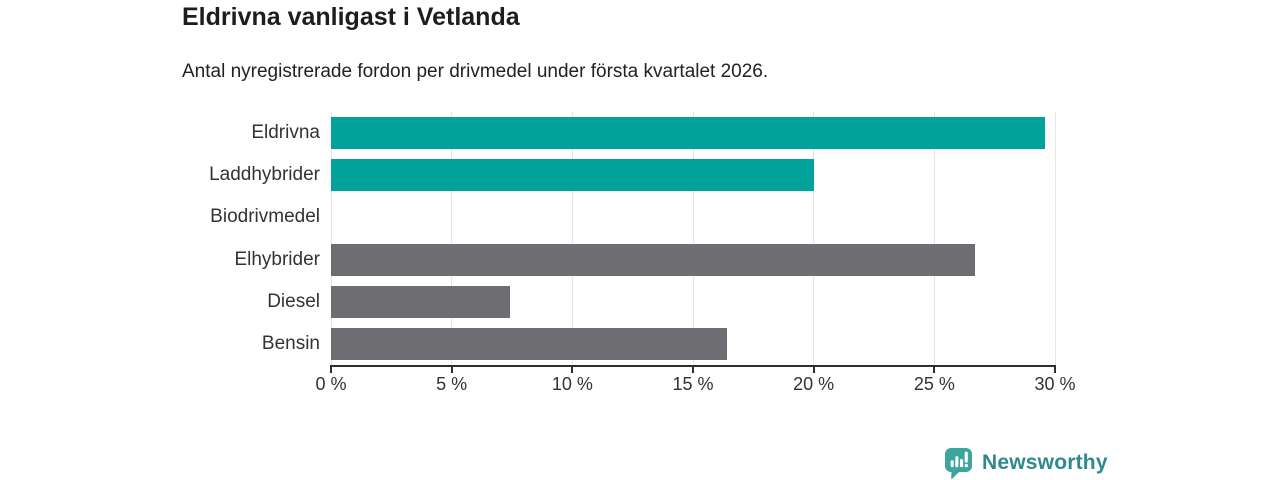 The width and height of the screenshot is (1280, 480). Describe the element at coordinates (265, 217) in the screenshot. I see `category-label-biodrivmedel: Biodrivmedel` at that location.